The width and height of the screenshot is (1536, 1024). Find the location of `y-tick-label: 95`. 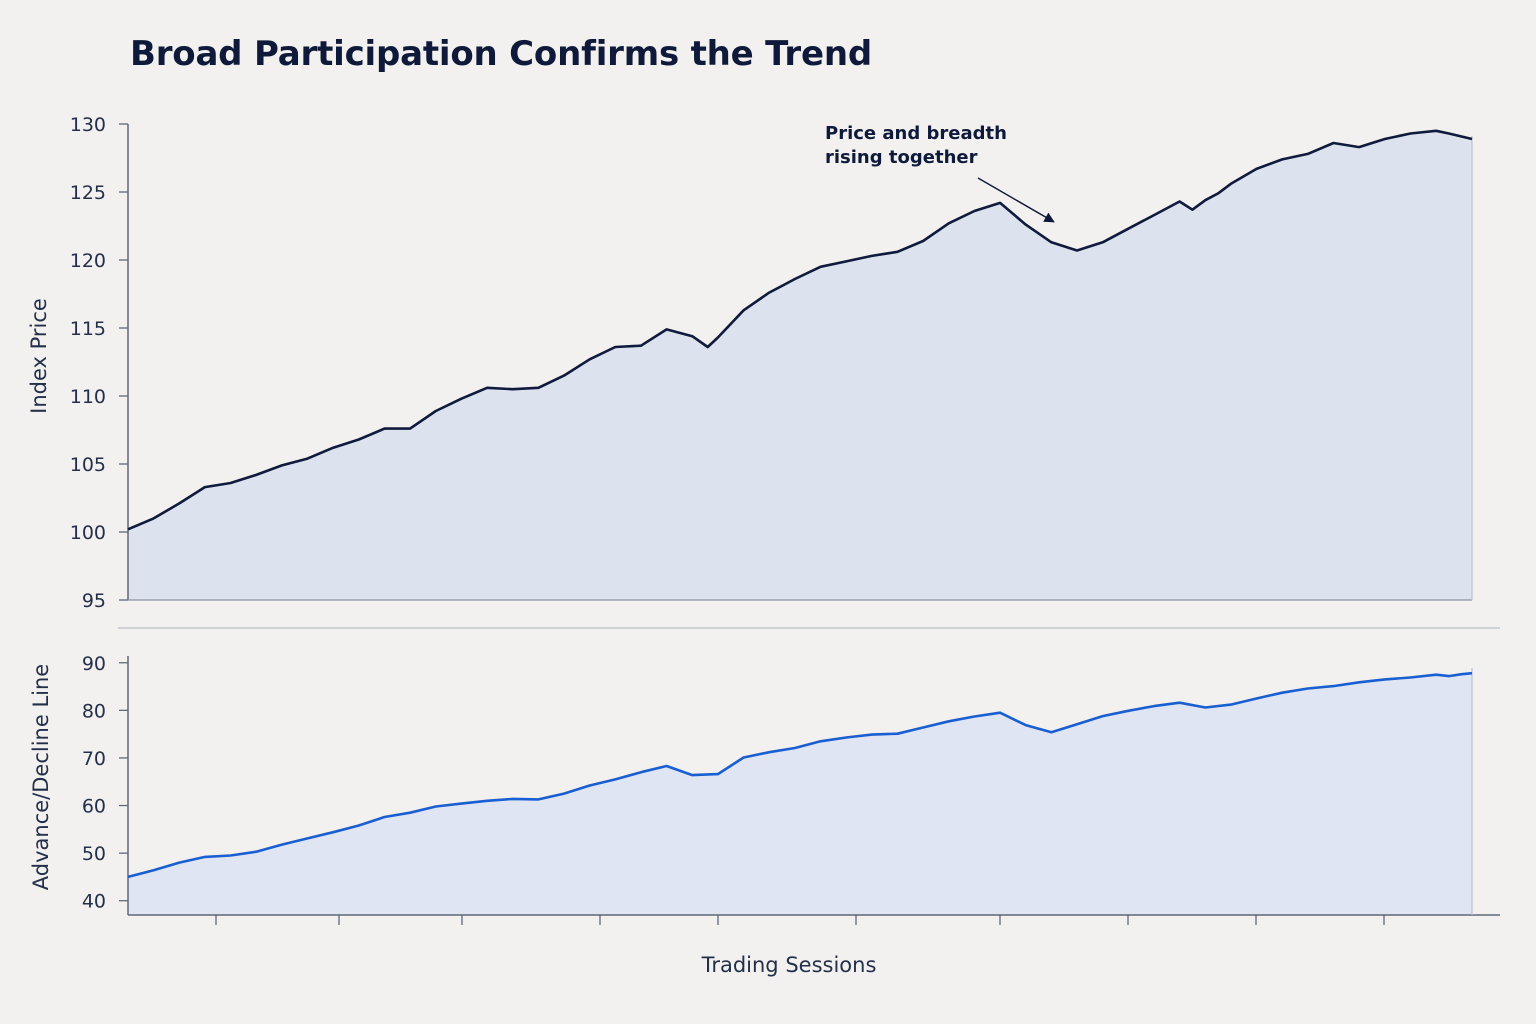

y-tick-label: 95 is located at coordinates (94, 601).